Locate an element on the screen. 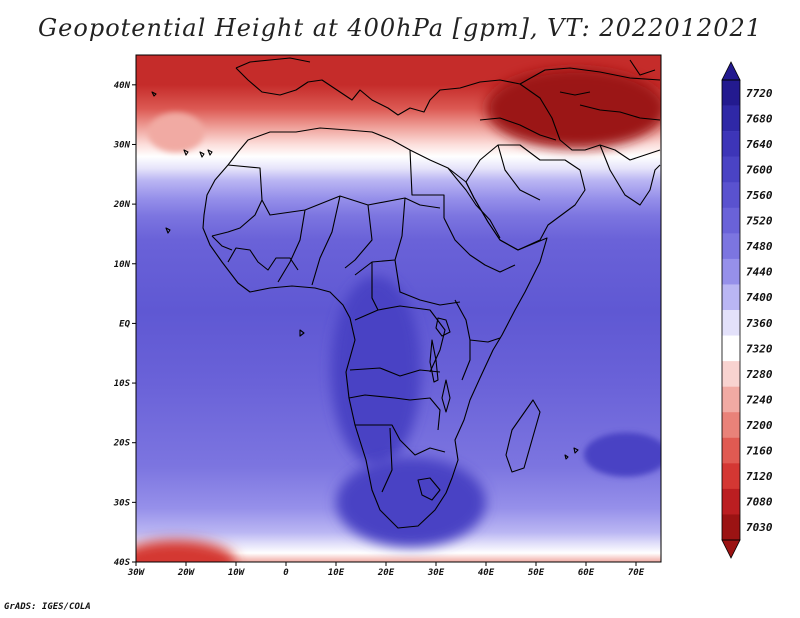 Image resolution: width=800 pixels, height=618 pixels. grads-credit: GrADS: IGES/COLA is located at coordinates (47, 607).